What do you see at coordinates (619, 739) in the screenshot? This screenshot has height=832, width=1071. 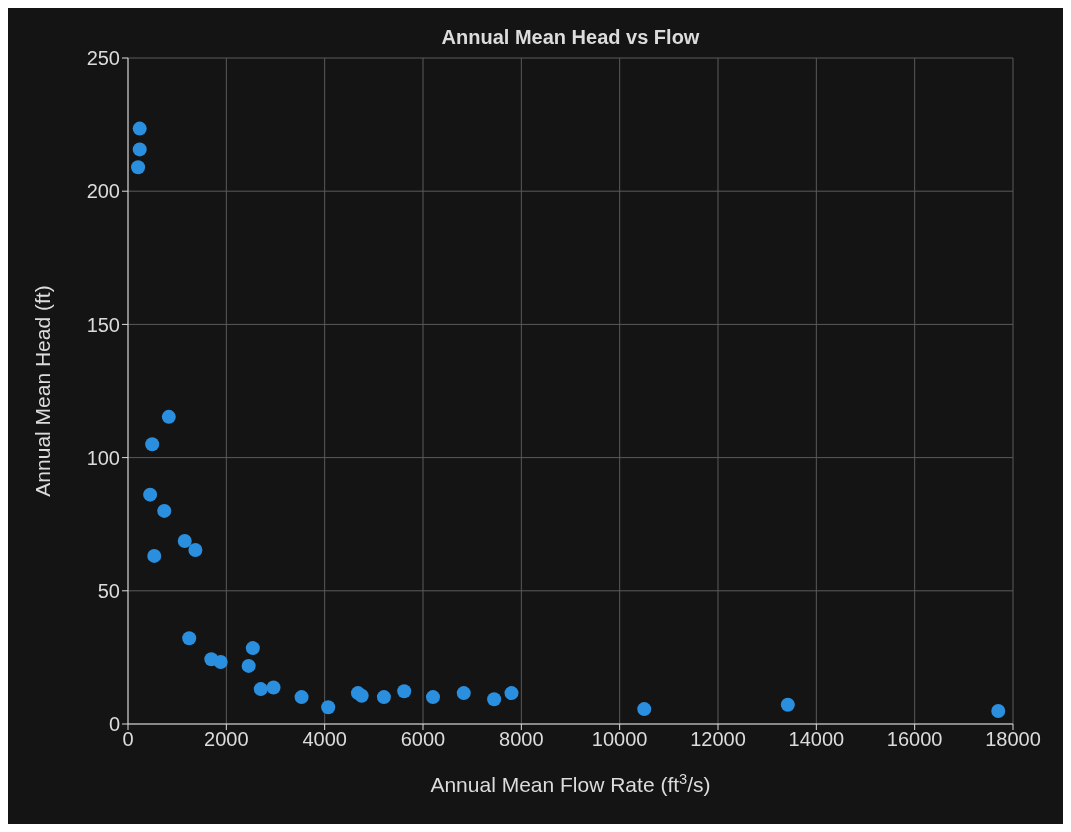 I see `x-tick-label: 10000` at bounding box center [619, 739].